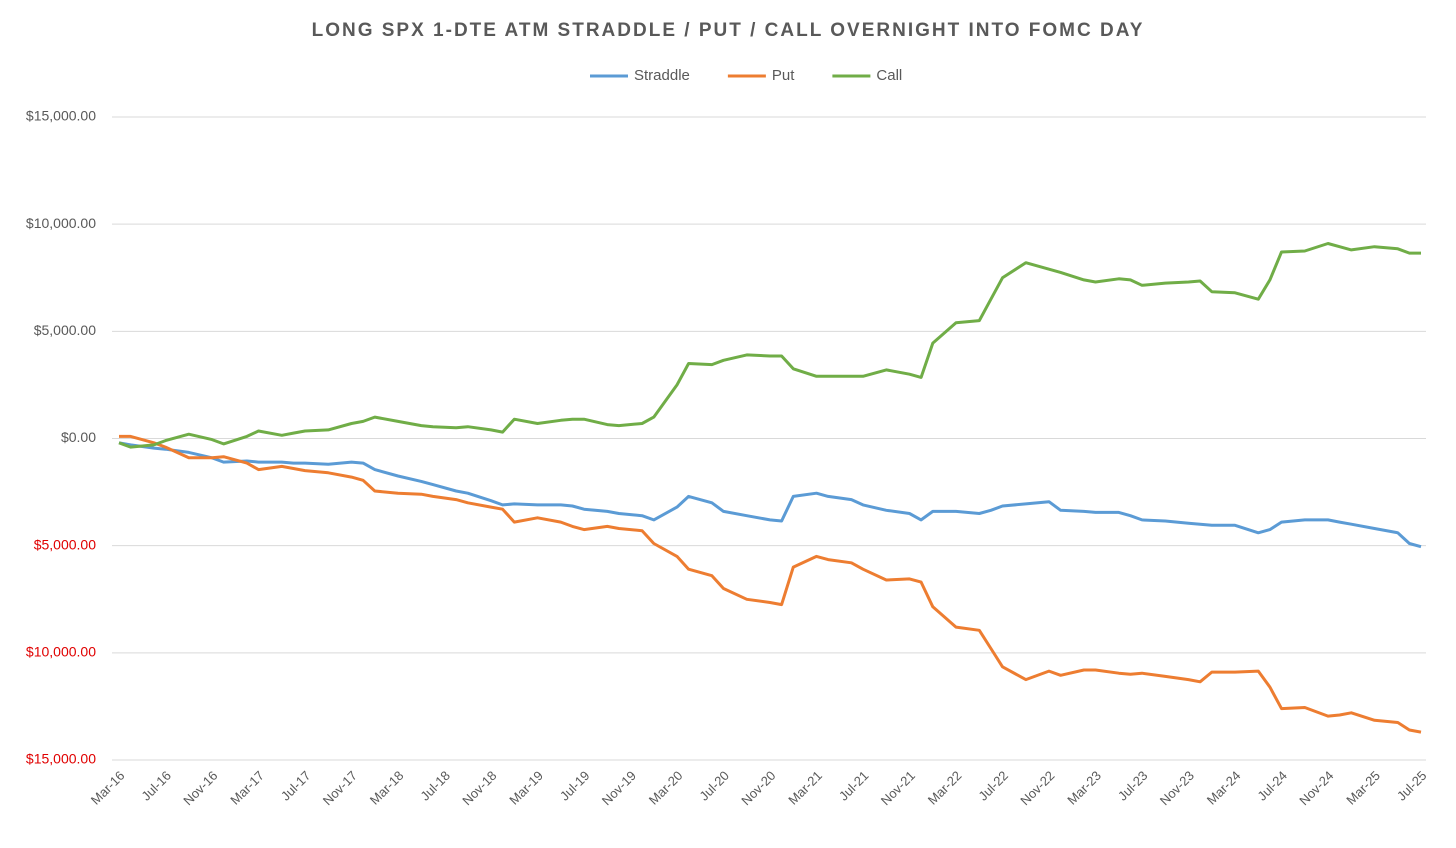  I want to click on legend-label: Call, so click(889, 75).